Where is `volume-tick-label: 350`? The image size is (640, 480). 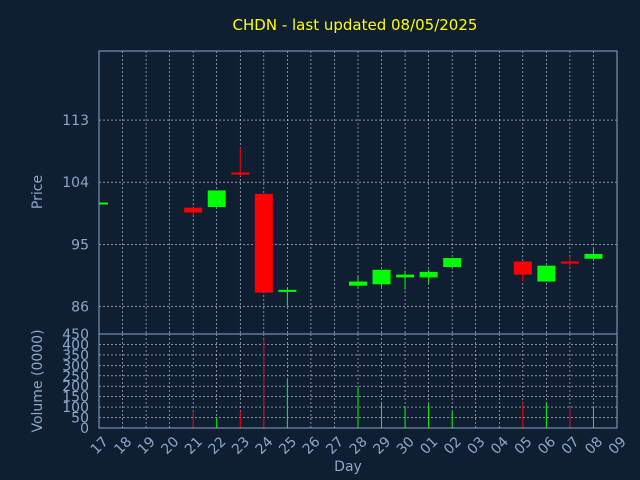
volume-tick-label: 350 is located at coordinates (75, 356).